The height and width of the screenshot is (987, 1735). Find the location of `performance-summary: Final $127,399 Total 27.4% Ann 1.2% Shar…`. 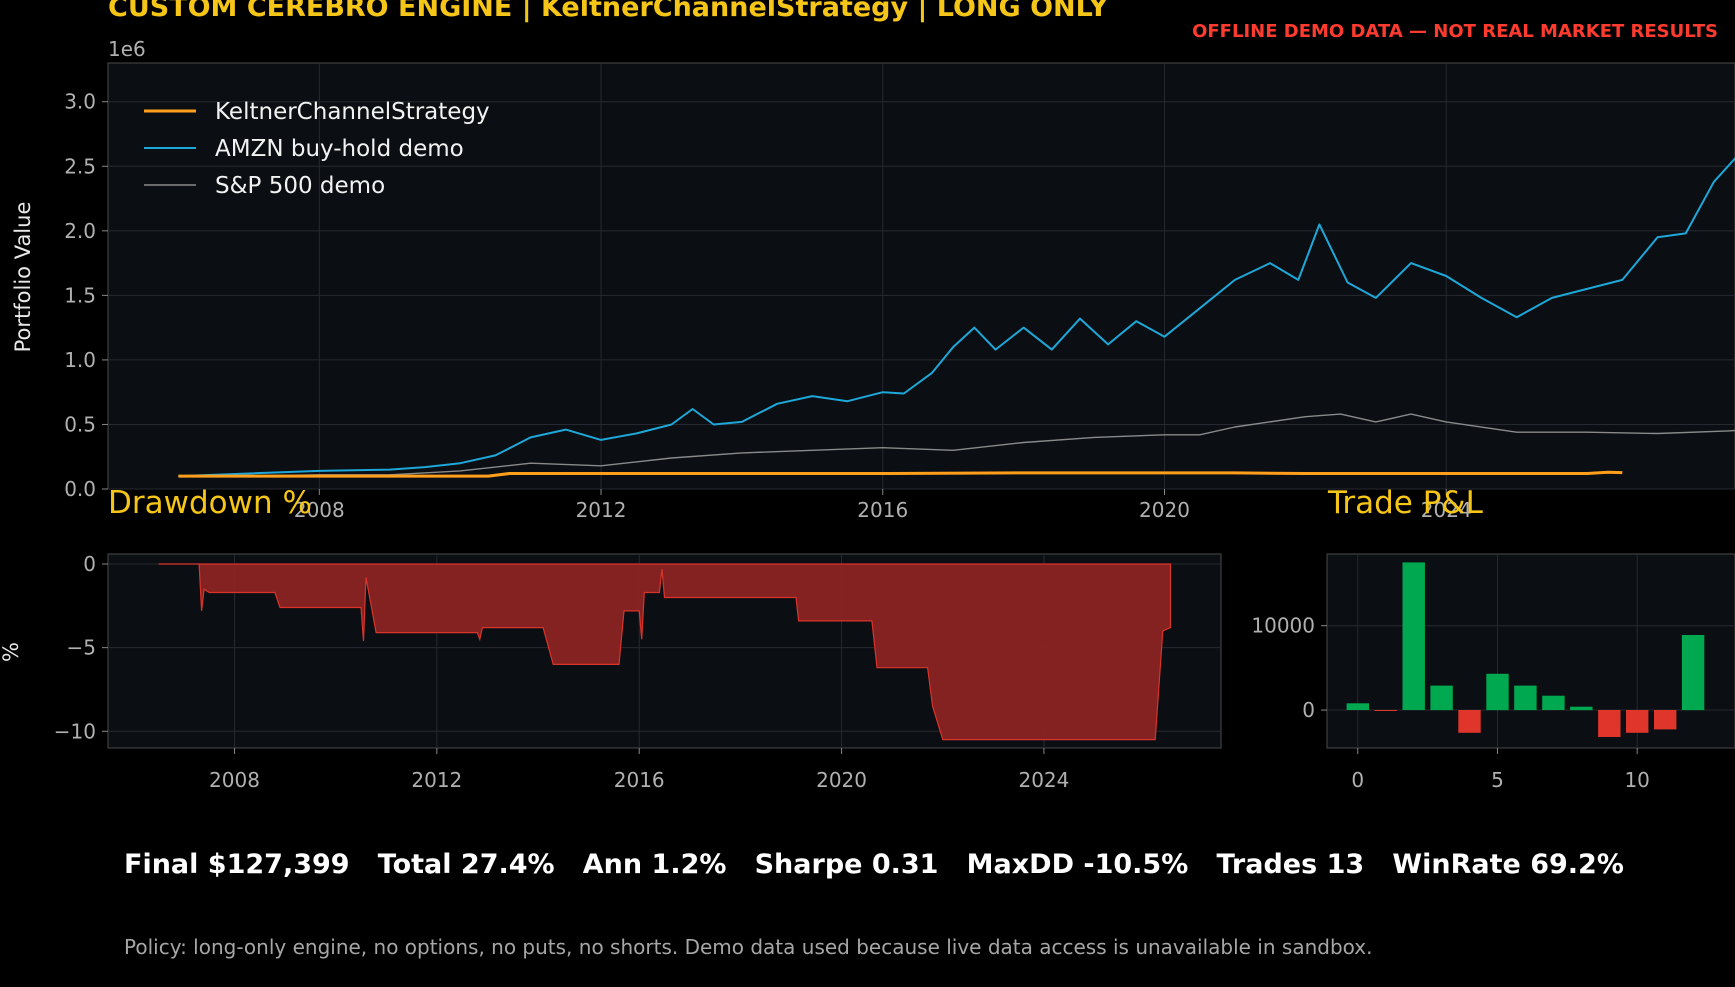

performance-summary: Final $127,399 Total 27.4% Ann 1.2% Shar… is located at coordinates (874, 864).